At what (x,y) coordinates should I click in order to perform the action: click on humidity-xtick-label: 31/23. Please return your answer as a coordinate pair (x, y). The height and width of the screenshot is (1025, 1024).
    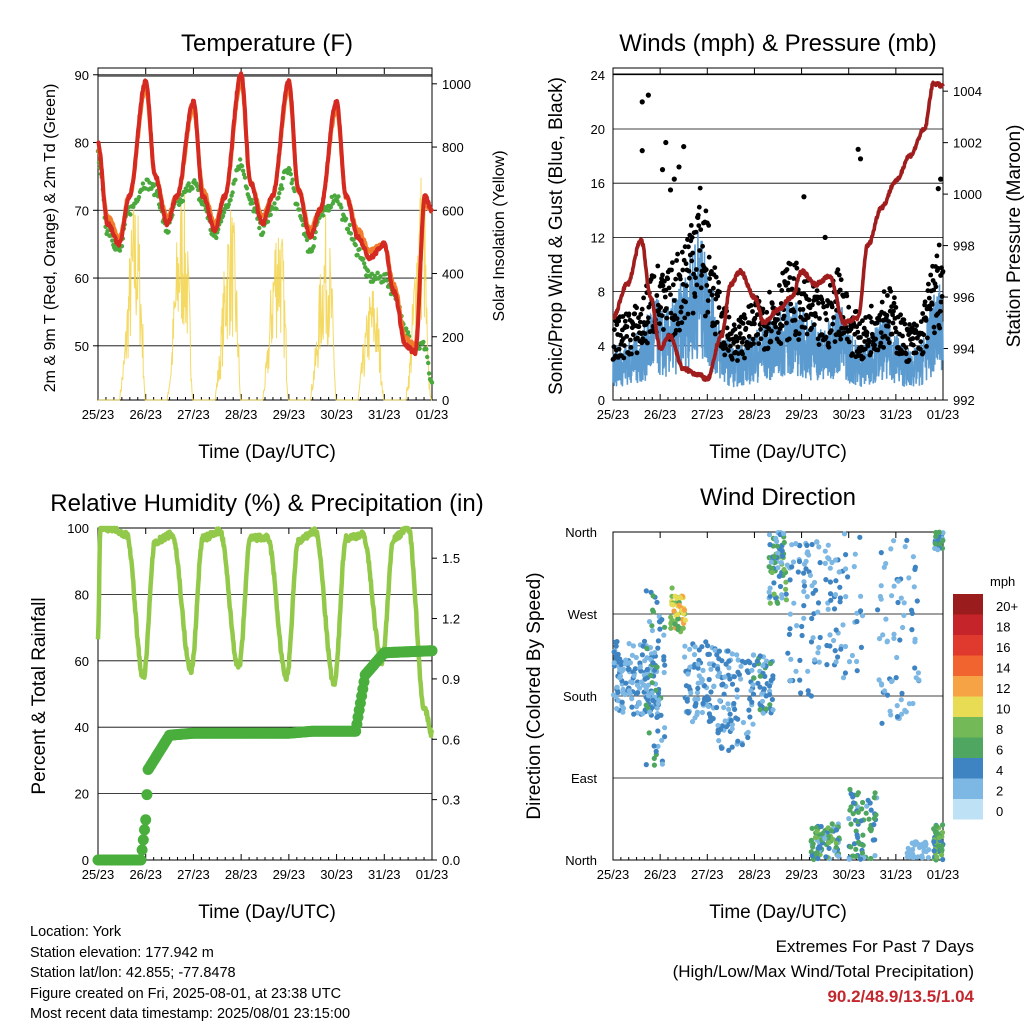
    Looking at the image, I should click on (384, 874).